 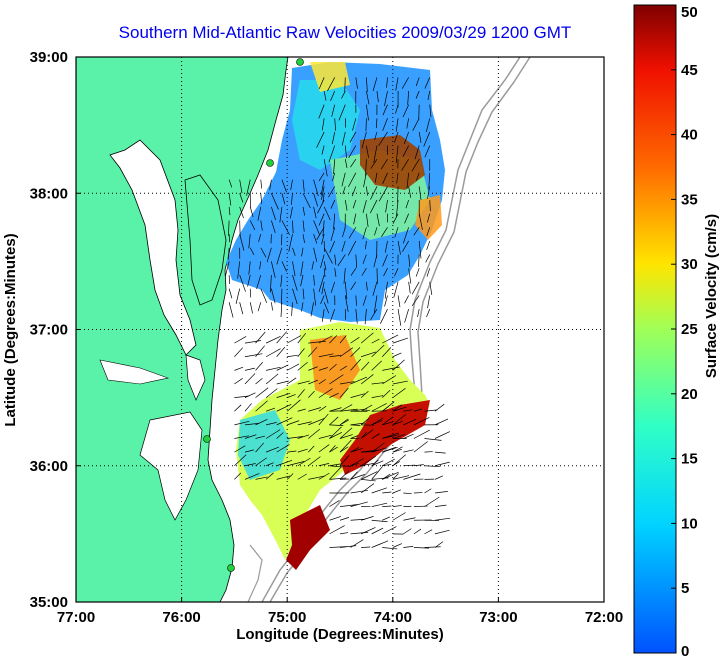 What do you see at coordinates (684, 331) in the screenshot?
I see `colorbar-ticks: 0 5 10 15 20 25 30 35 40 45 50` at bounding box center [684, 331].